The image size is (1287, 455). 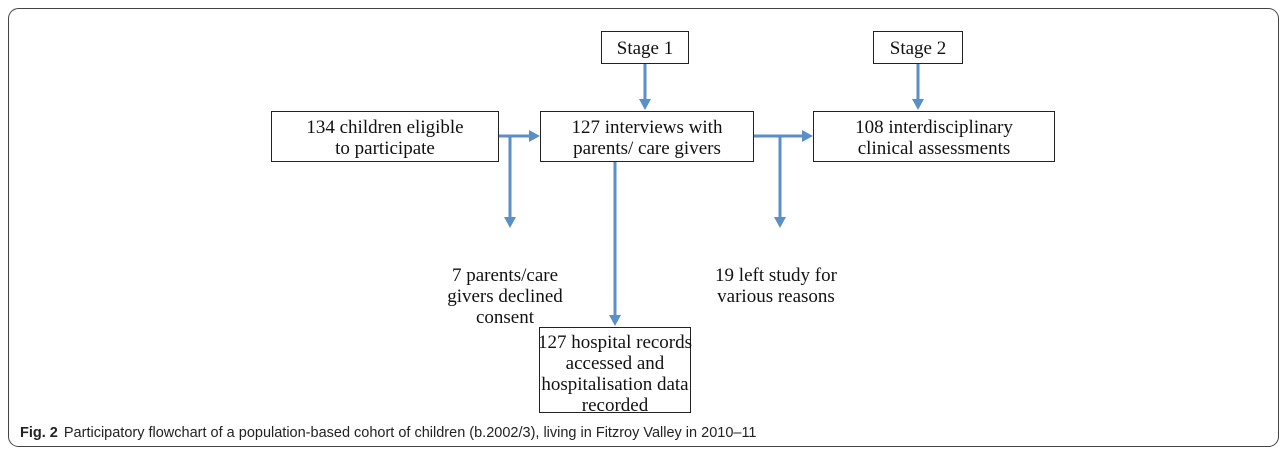 What do you see at coordinates (615, 342) in the screenshot?
I see `node-label: 127 hospital records` at bounding box center [615, 342].